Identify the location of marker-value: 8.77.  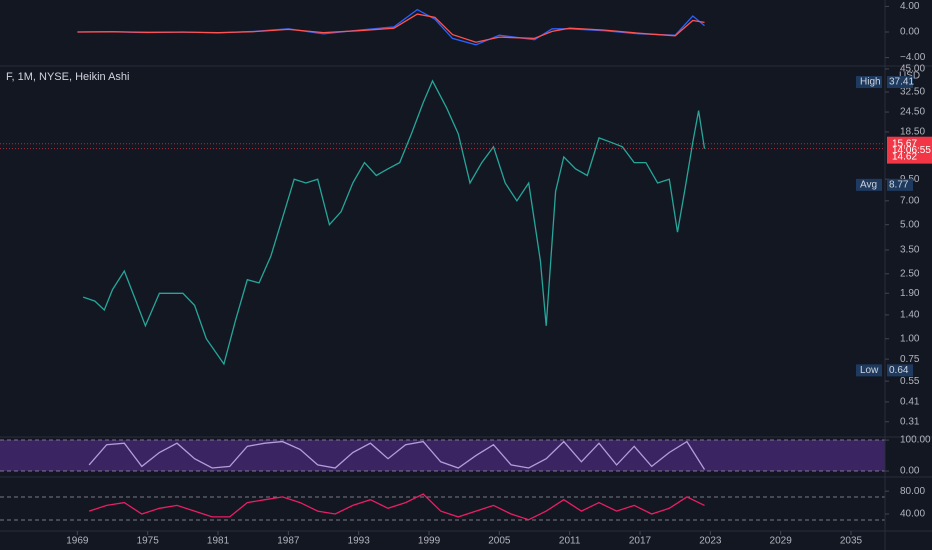
(899, 184).